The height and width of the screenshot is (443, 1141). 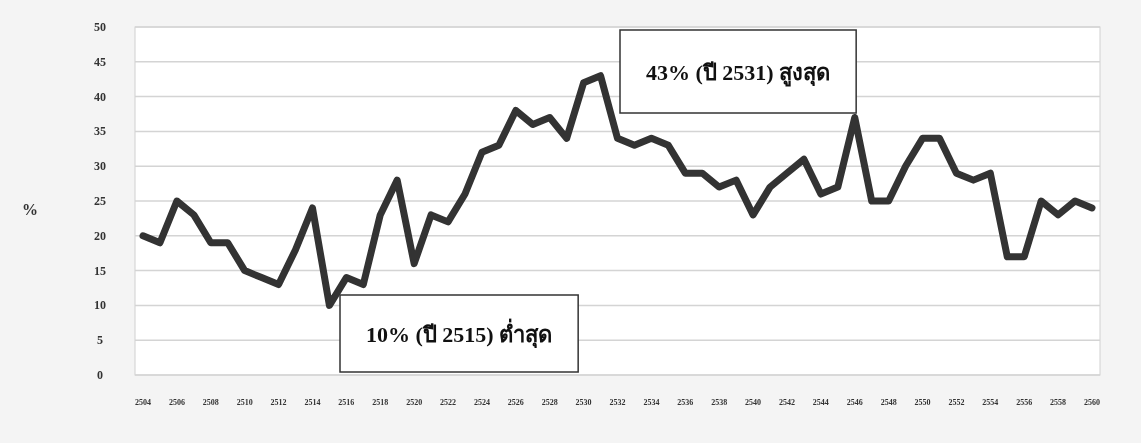 What do you see at coordinates (100, 340) in the screenshot?
I see `y-tick-label: 5` at bounding box center [100, 340].